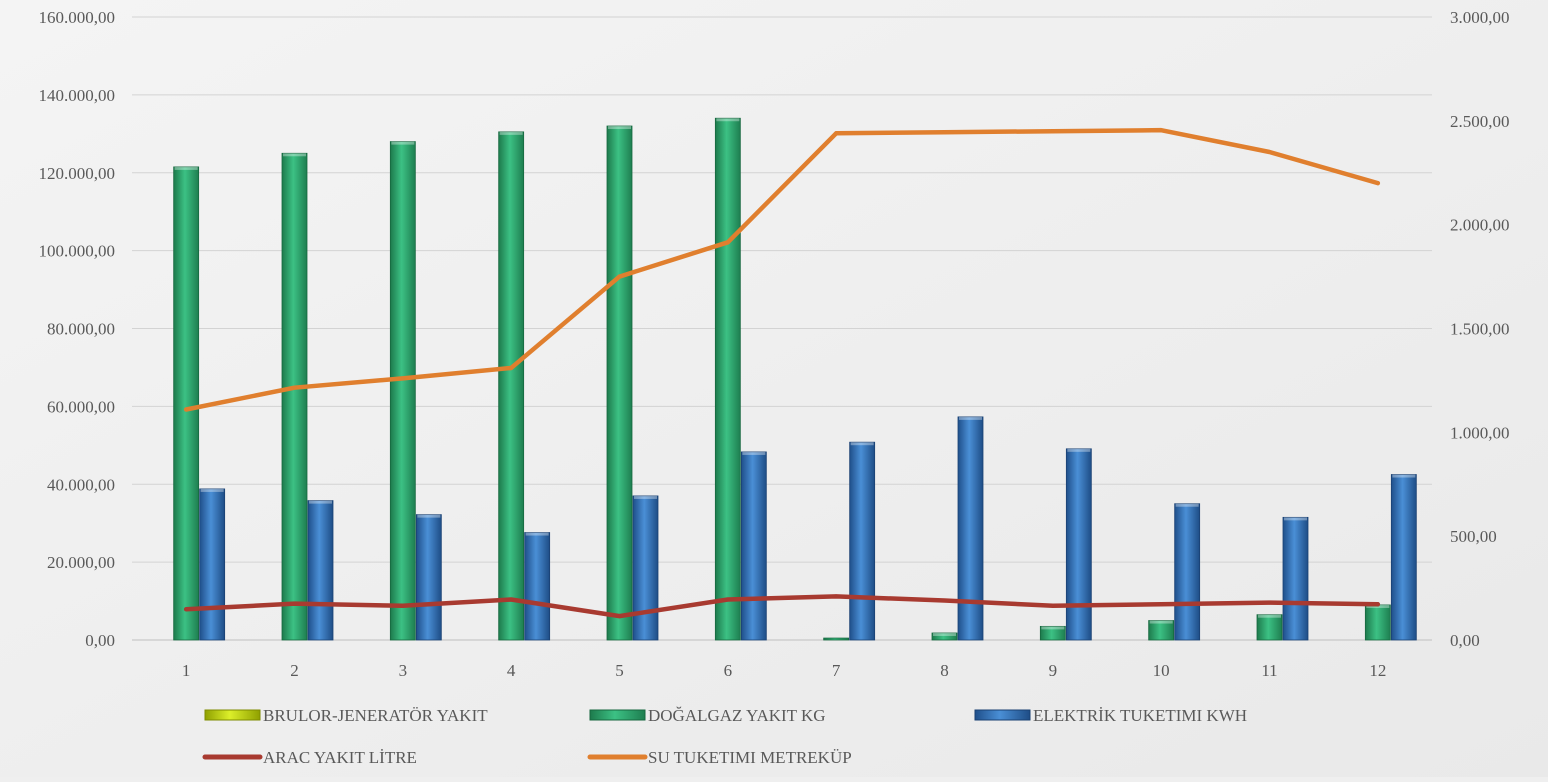  I want to click on legend-label: SU TUKETIMI METREKÜP, so click(750, 757).